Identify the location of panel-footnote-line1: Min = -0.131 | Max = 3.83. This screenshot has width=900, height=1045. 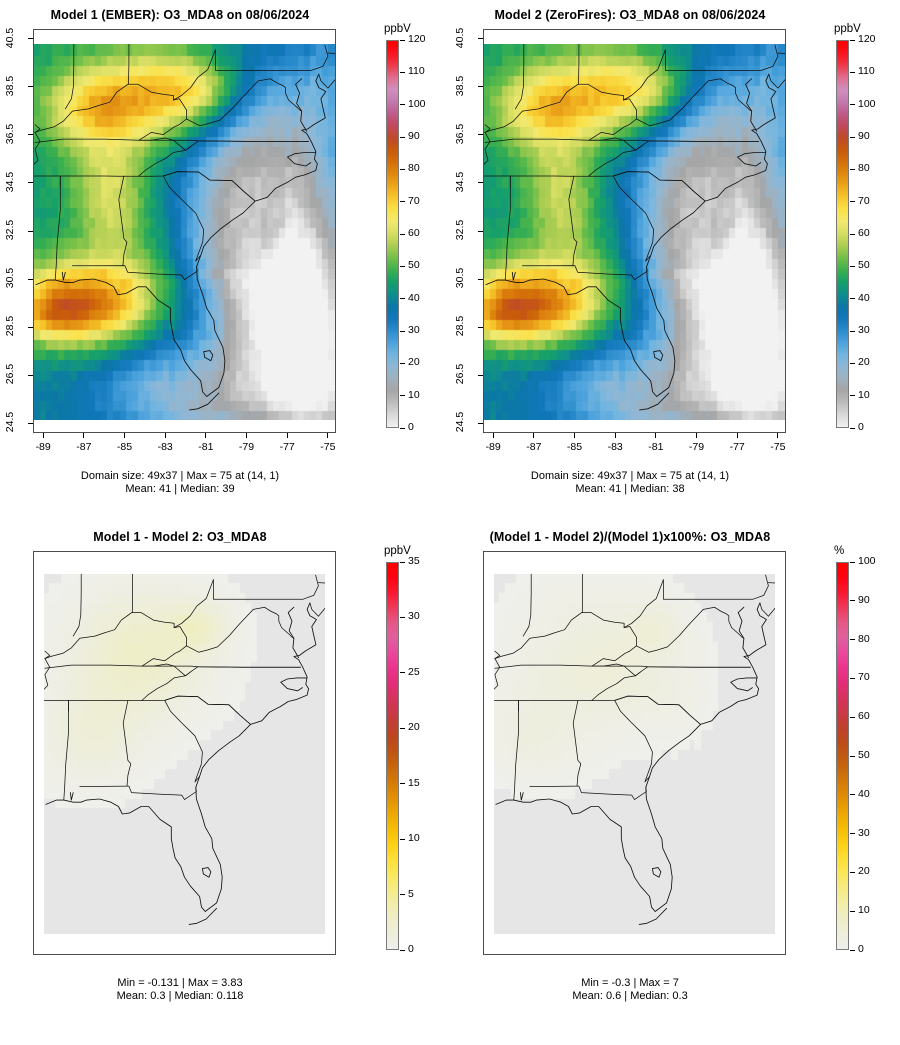
(180, 983).